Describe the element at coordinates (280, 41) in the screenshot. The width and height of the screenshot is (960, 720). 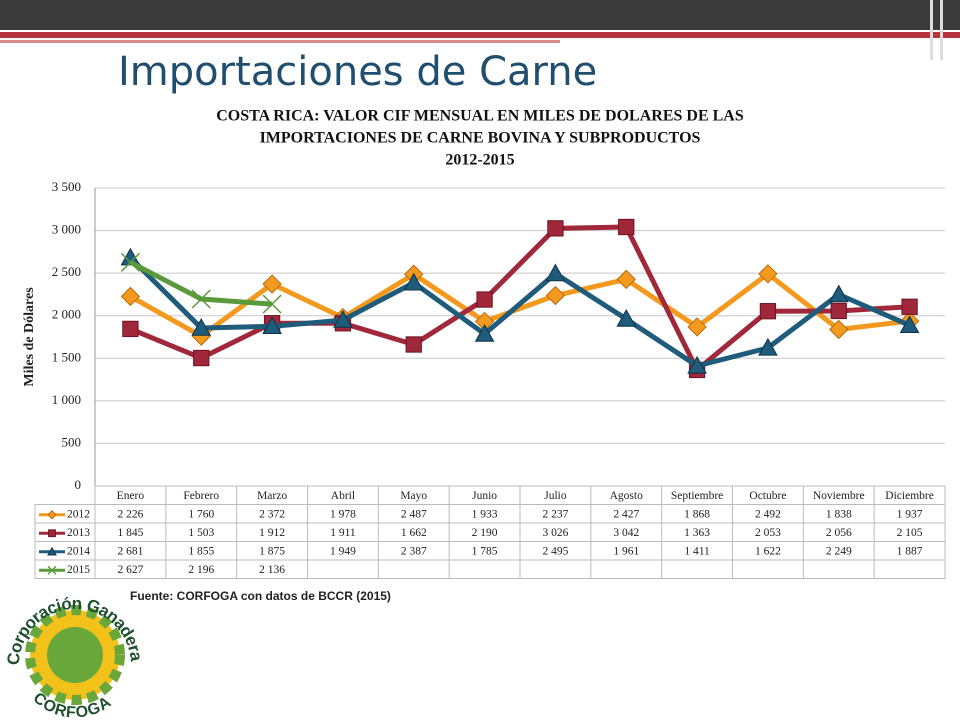
I see `red-stripe-thin` at that location.